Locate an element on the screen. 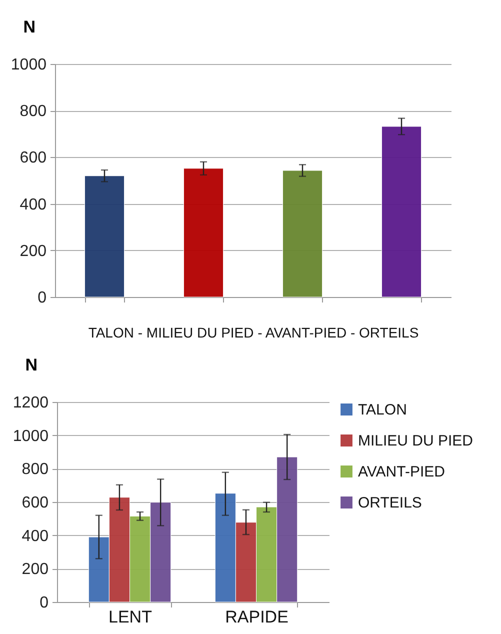  x-tick-label: RAPIDE is located at coordinates (256, 617).